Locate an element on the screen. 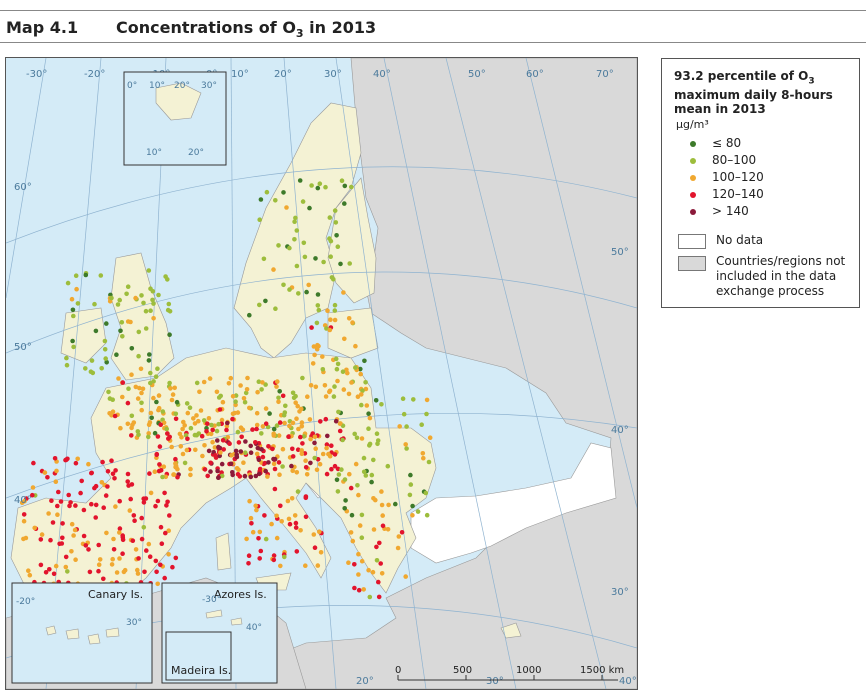  not-included-line3: exchange process is located at coordinates (770, 291).